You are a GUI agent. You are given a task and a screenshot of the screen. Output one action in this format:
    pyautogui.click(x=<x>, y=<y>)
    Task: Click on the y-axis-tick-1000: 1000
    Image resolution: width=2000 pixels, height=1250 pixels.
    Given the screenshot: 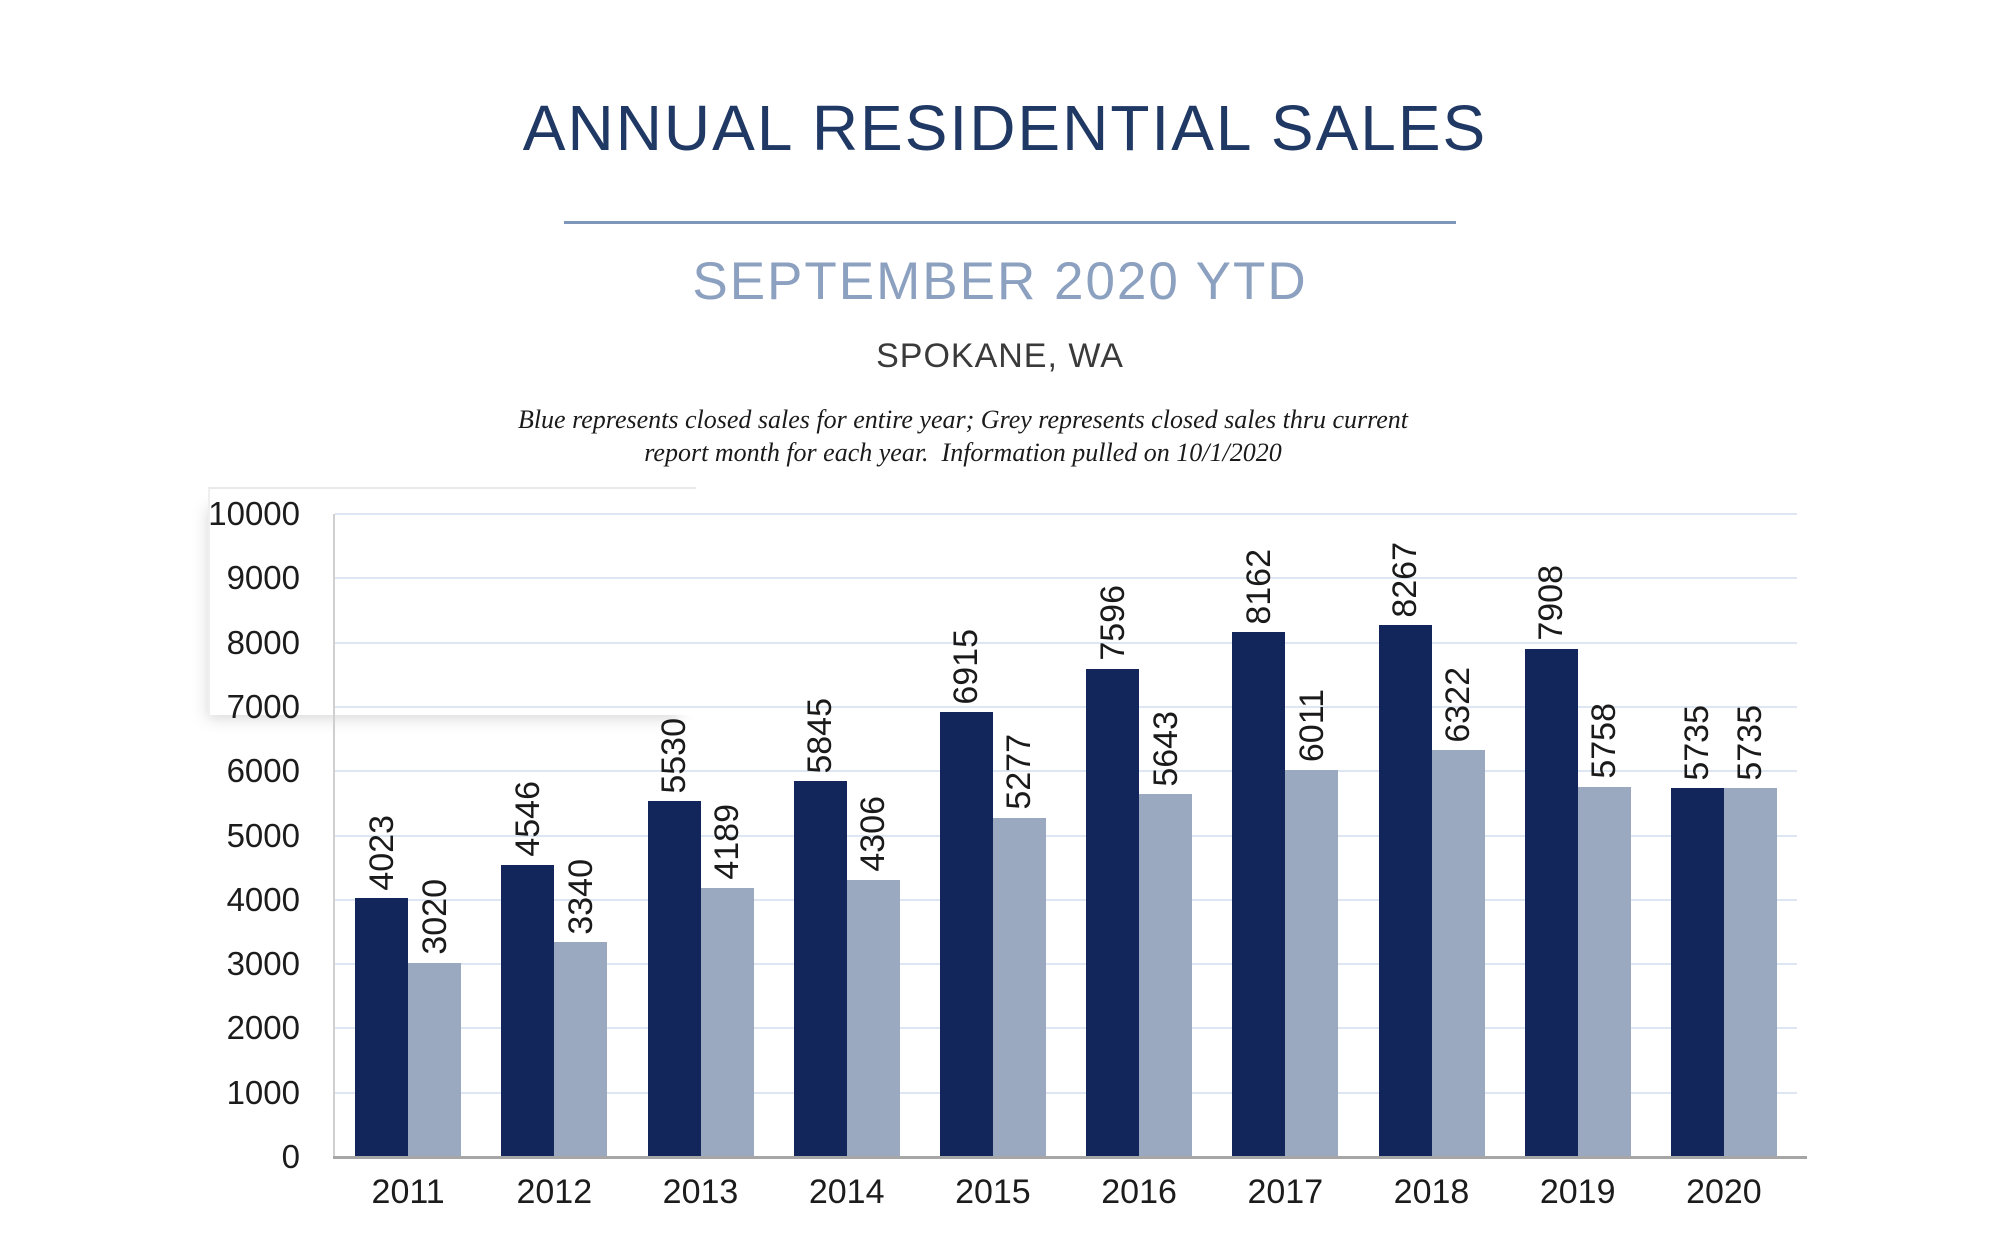 What is the action you would take?
    pyautogui.click(x=263, y=1092)
    